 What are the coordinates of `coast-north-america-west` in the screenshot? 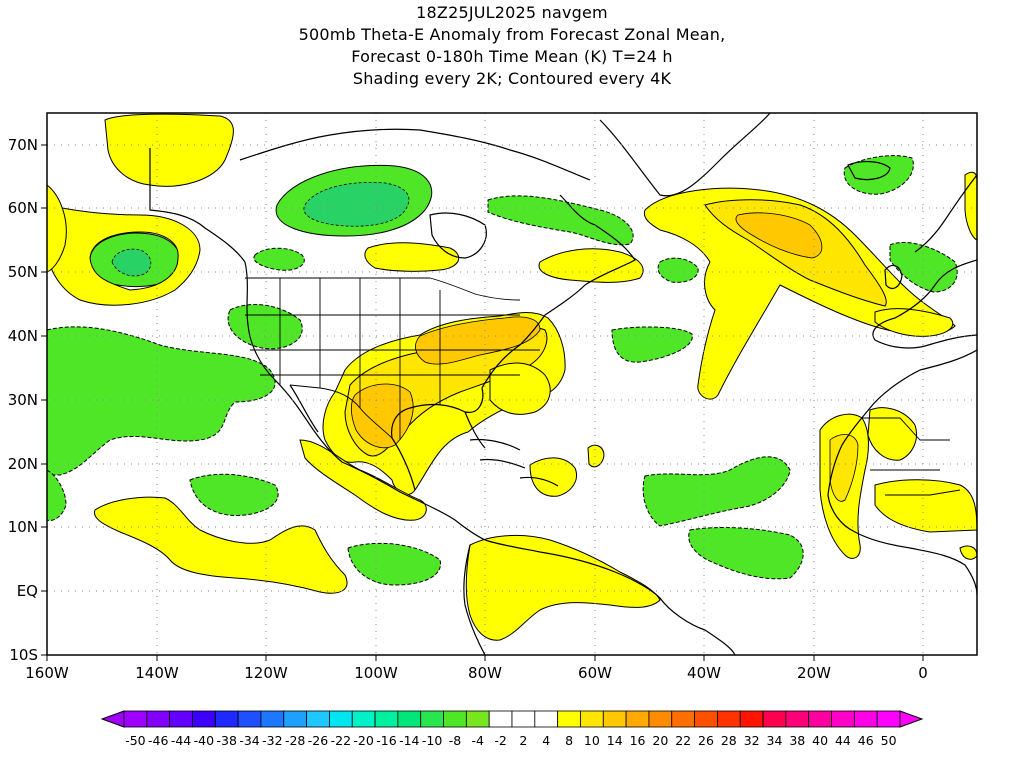 It's located at (293, 362).